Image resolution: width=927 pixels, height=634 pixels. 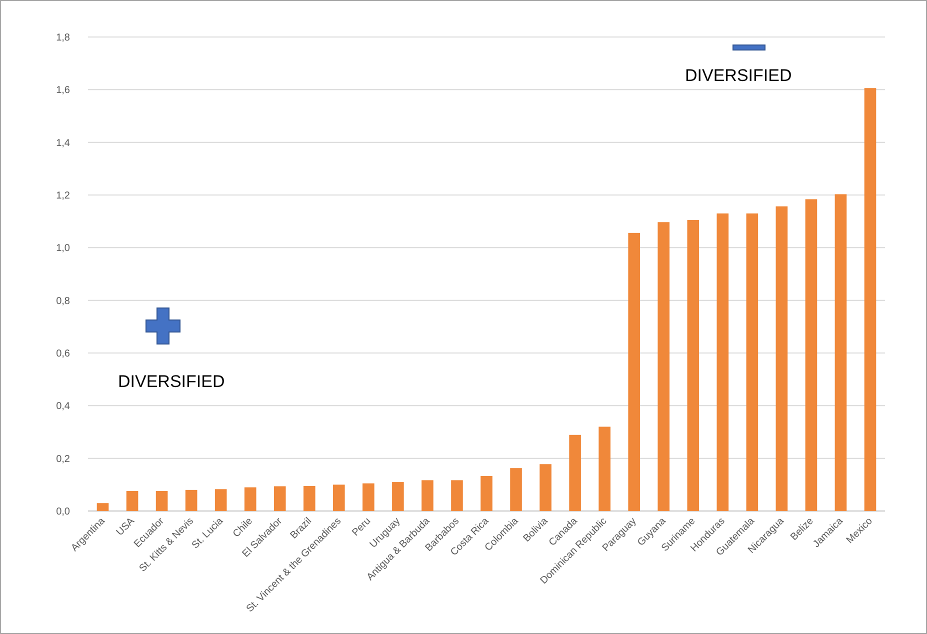 I want to click on y-tick-label: 0,6, so click(x=63, y=354).